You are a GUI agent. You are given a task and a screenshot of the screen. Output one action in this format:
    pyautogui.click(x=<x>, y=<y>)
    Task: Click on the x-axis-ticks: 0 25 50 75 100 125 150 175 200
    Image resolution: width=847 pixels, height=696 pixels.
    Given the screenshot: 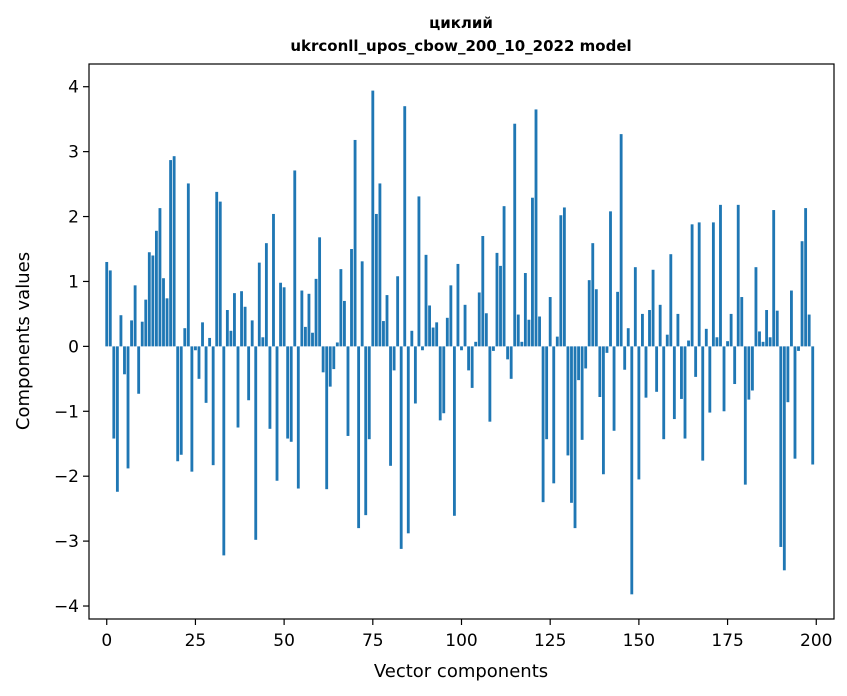 What is the action you would take?
    pyautogui.click(x=466, y=635)
    